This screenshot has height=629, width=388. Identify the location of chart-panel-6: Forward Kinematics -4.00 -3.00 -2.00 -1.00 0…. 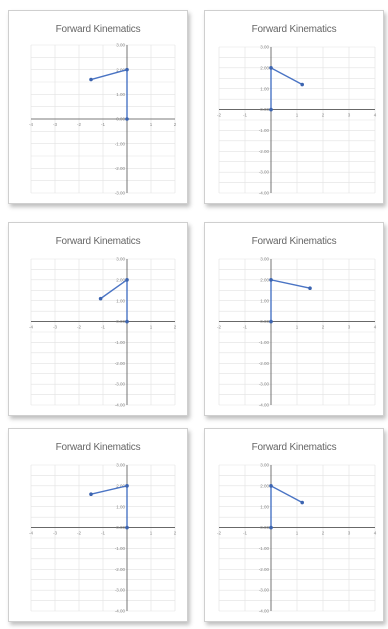
(294, 525).